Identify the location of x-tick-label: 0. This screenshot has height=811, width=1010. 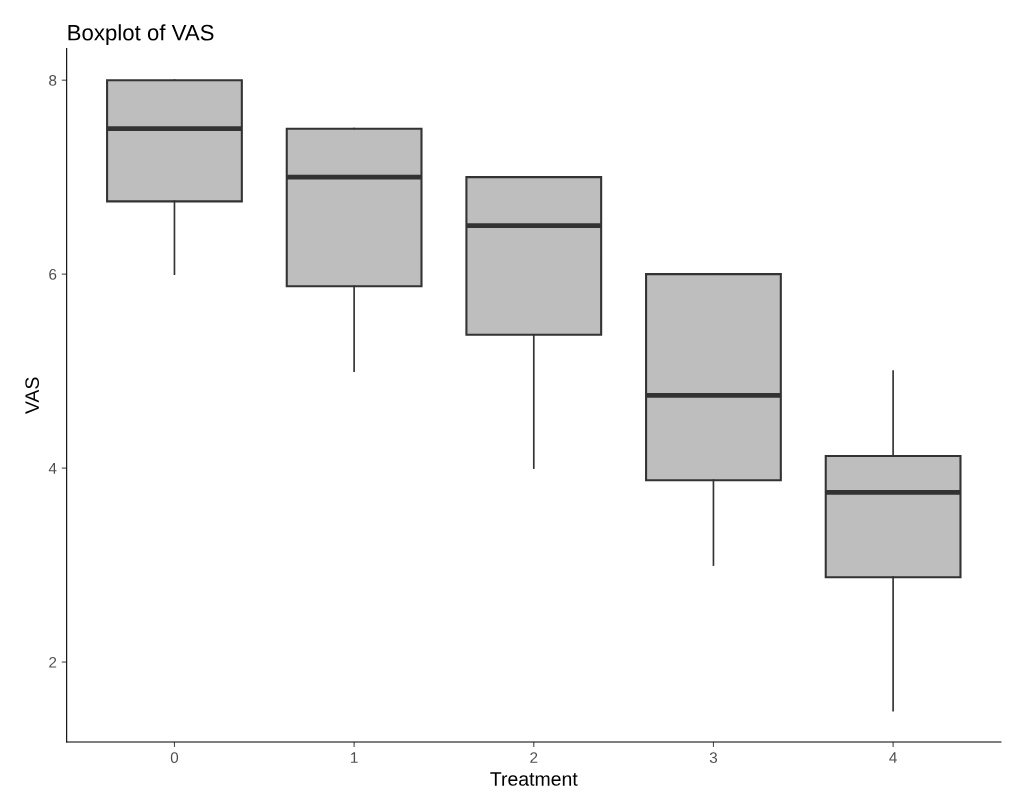
(174, 758).